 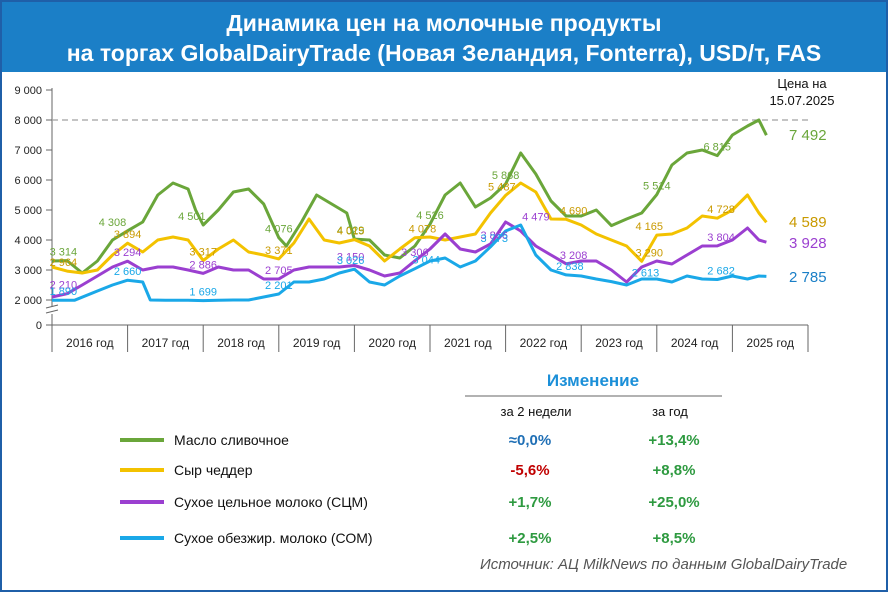 I want to click on data-label: 3 294, so click(x=128, y=253).